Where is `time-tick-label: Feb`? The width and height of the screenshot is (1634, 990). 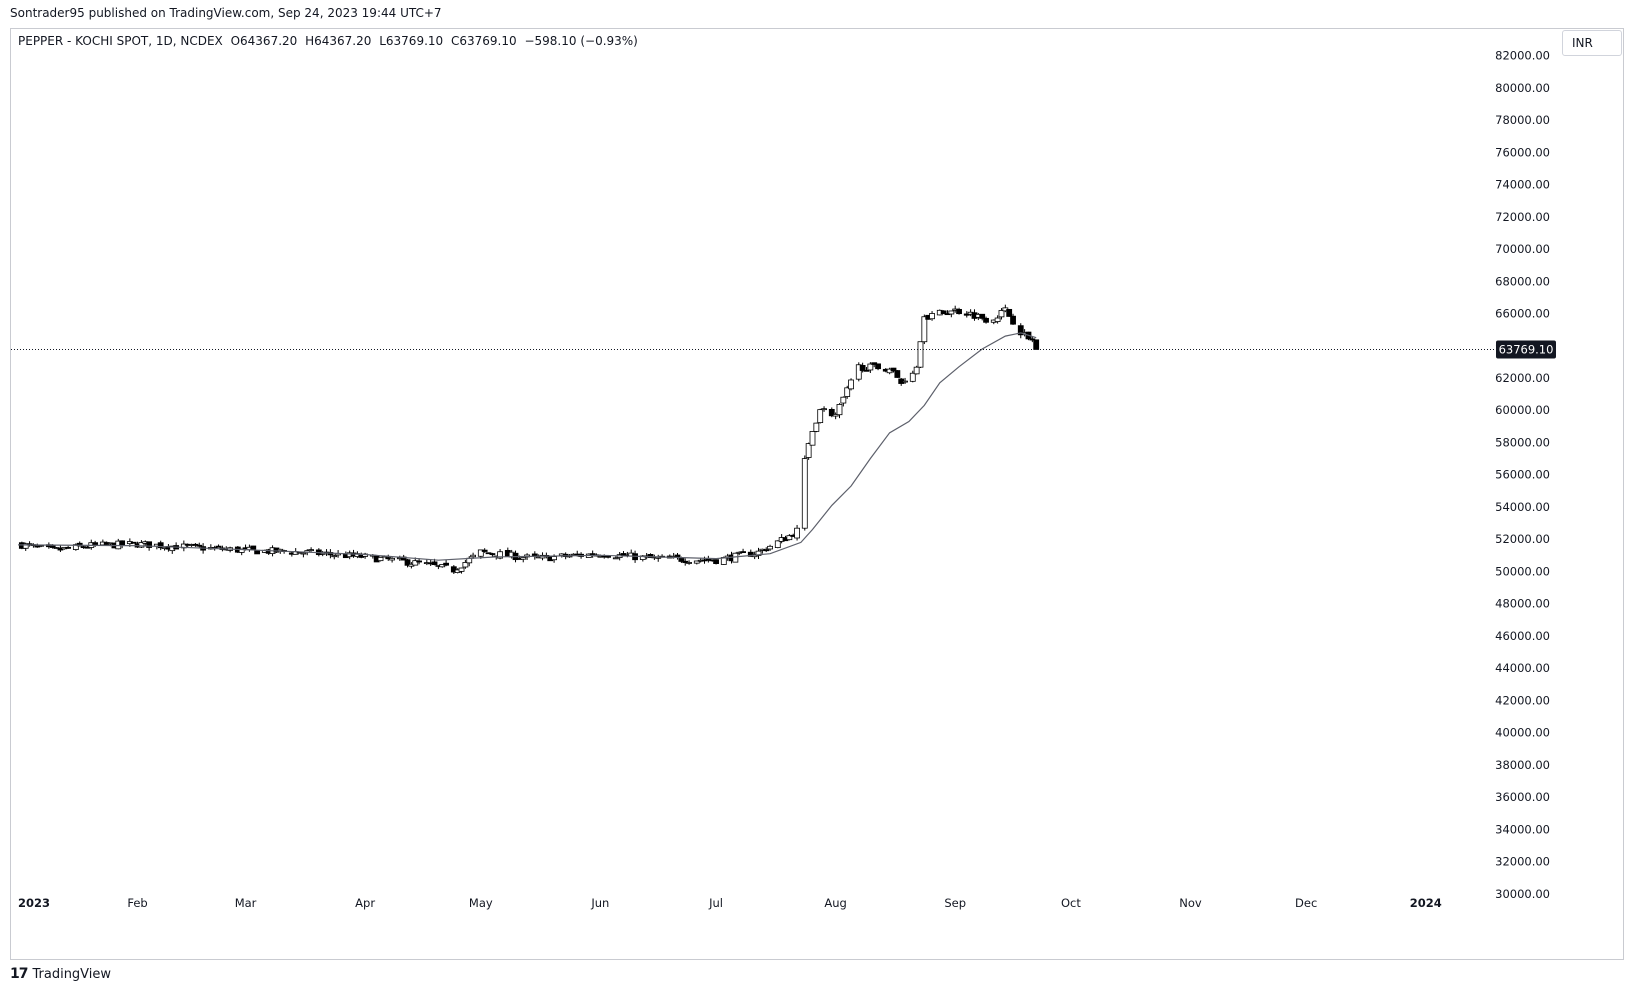
time-tick-label: Feb is located at coordinates (137, 903).